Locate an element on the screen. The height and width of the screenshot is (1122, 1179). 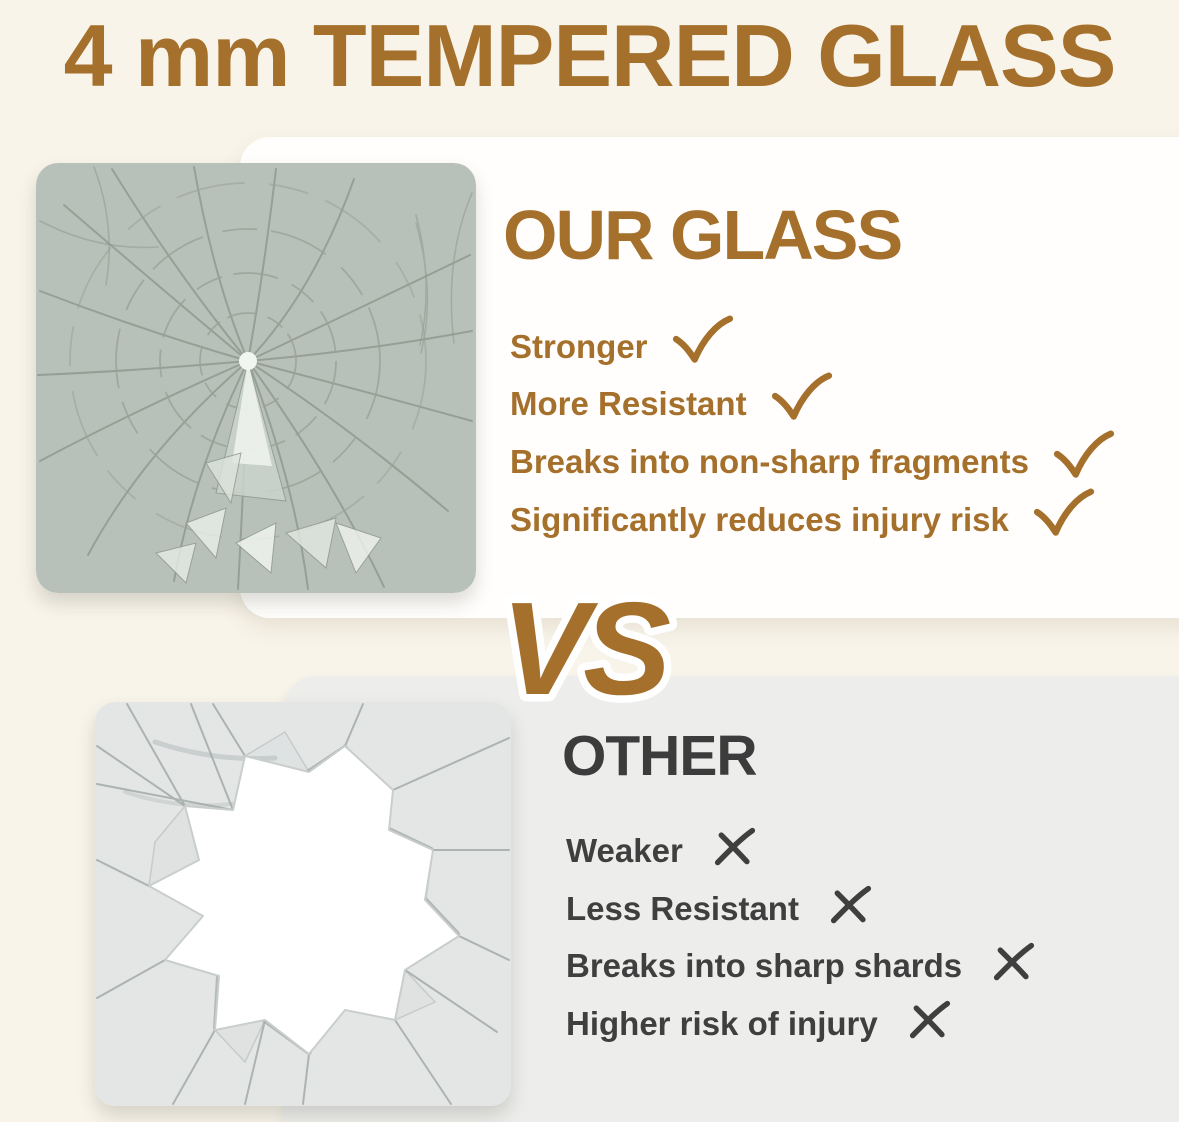
feature-row: Weaker is located at coordinates (661, 848).